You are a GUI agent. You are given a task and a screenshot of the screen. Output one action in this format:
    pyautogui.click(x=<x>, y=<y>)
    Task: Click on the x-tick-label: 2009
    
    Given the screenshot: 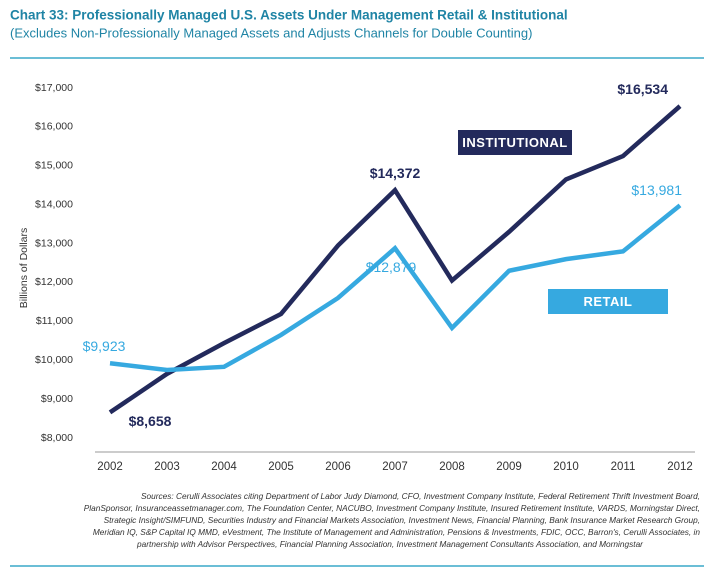 What is the action you would take?
    pyautogui.click(x=509, y=467)
    